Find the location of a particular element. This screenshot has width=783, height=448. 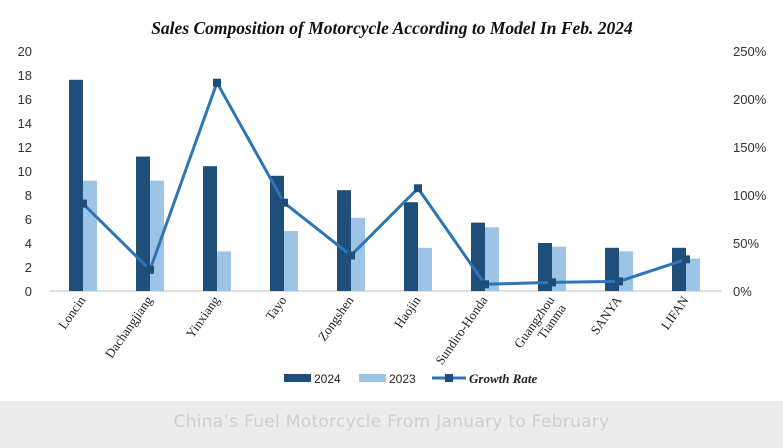

legend-swatch-2023 is located at coordinates (372, 378).